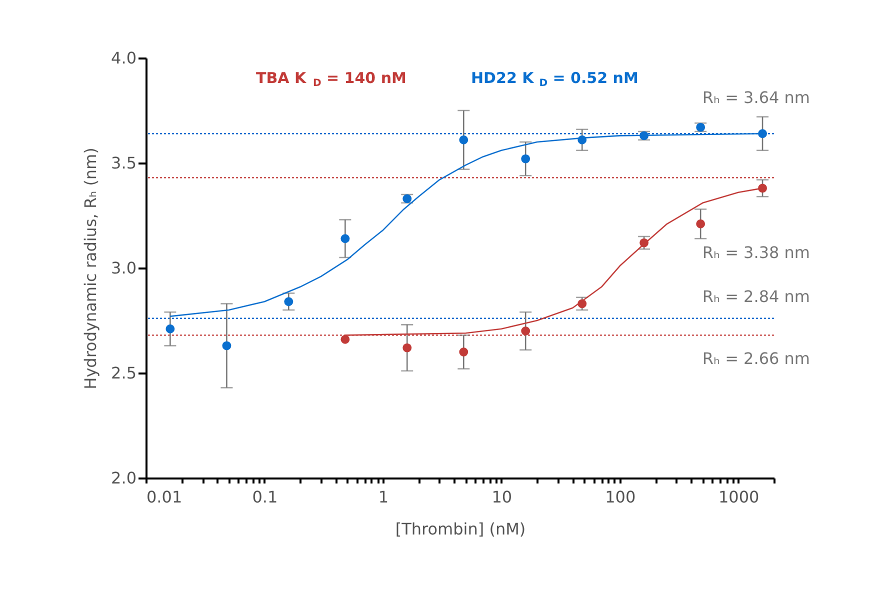 Image resolution: width=880 pixels, height=605 pixels. Describe the element at coordinates (756, 296) in the screenshot. I see `annotation: Rₕ = 2.84 nm` at that location.